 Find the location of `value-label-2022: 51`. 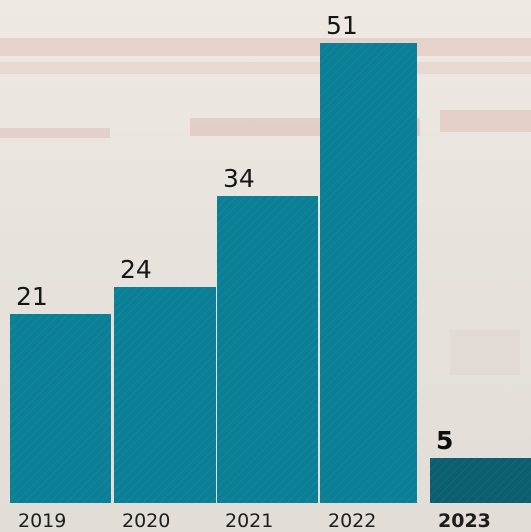

value-label-2022: 51 is located at coordinates (342, 25).